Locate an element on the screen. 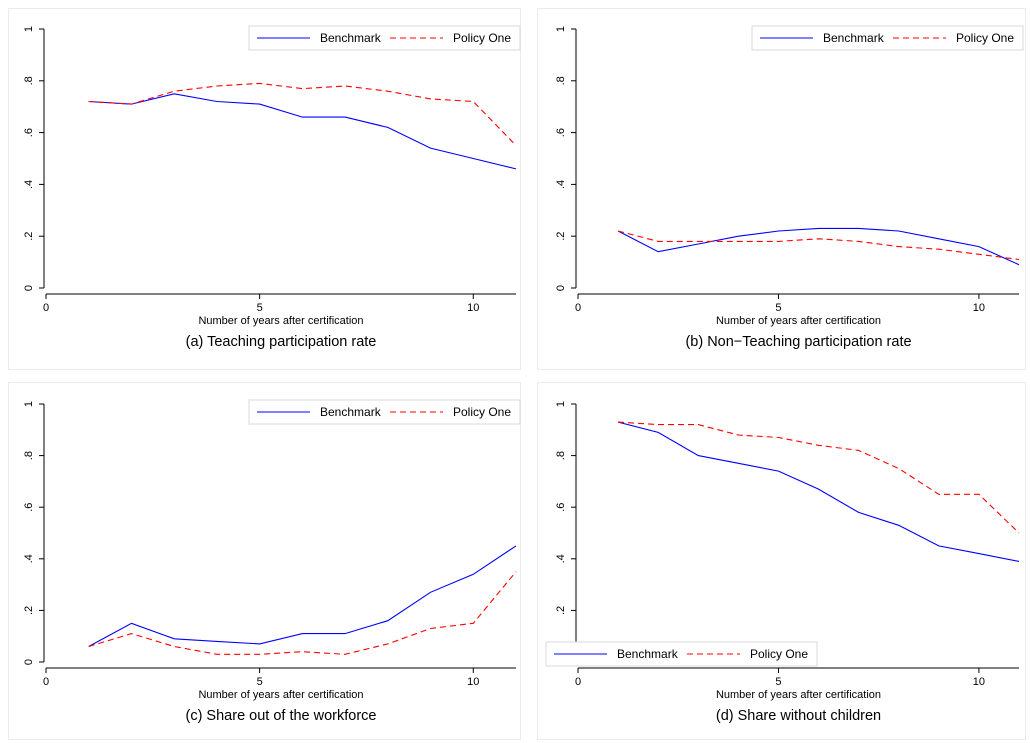 The image size is (1030, 743). chart-caption: (d) Share without children is located at coordinates (798, 716).